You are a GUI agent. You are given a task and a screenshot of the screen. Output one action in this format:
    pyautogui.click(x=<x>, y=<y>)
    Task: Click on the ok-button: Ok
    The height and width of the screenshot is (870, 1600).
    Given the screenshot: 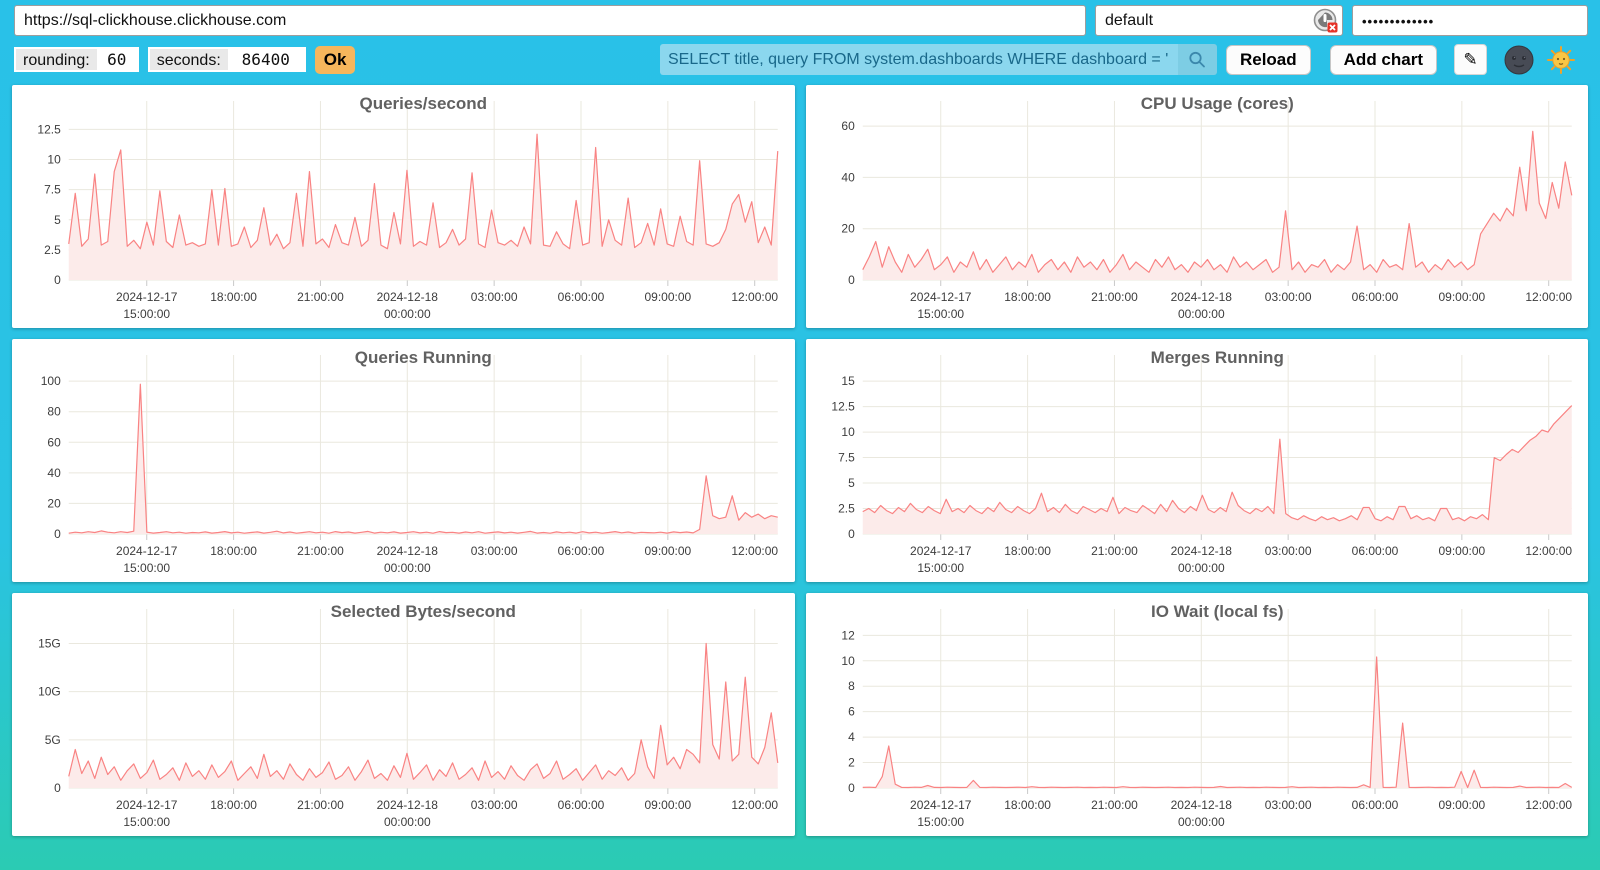 What is the action you would take?
    pyautogui.click(x=335, y=59)
    